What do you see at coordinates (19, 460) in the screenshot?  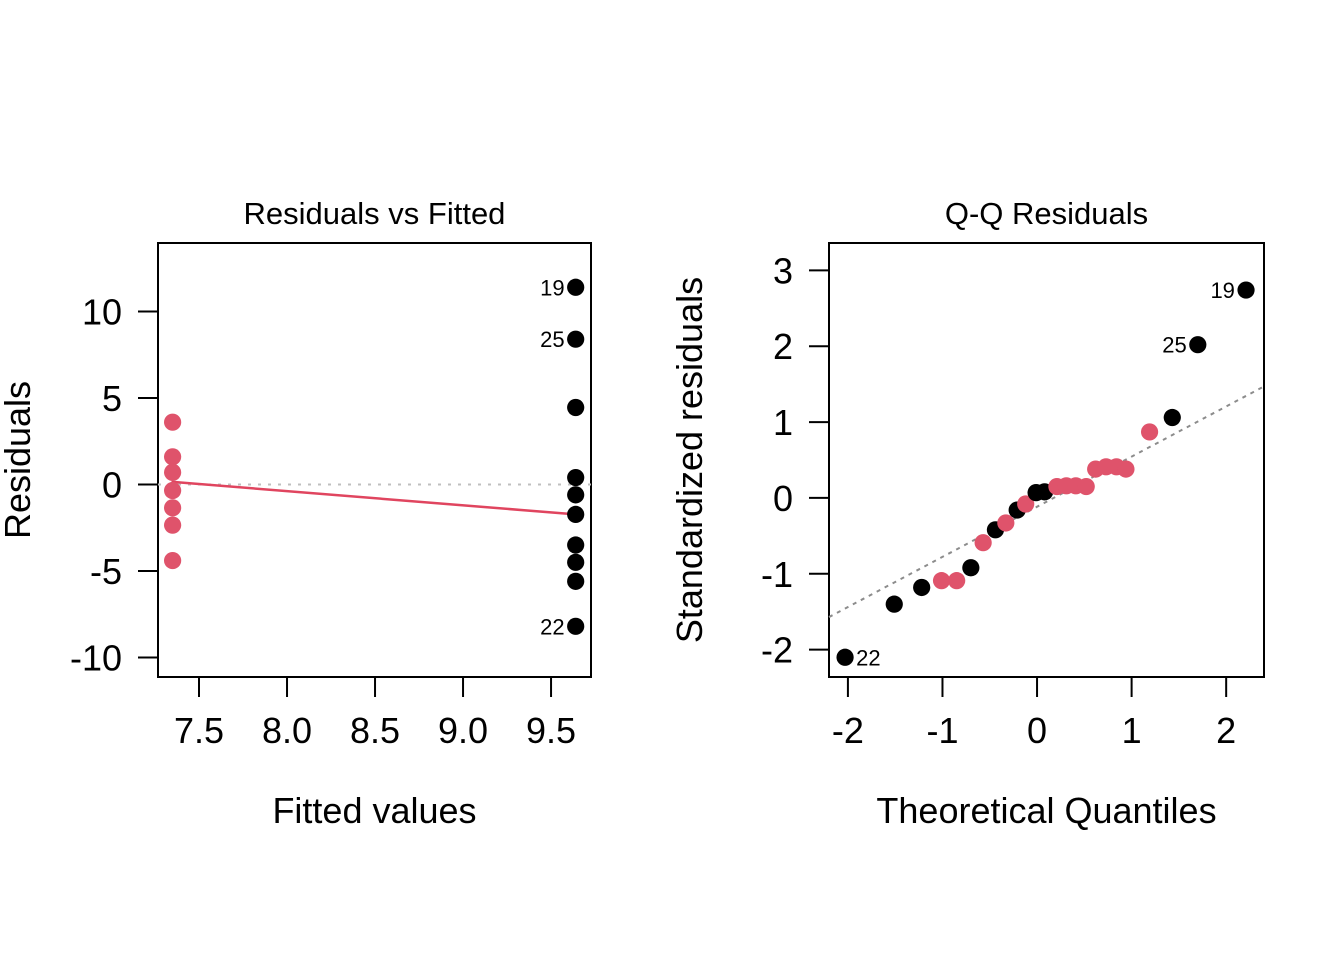 I see `left-plot-ylabel: Residuals` at bounding box center [19, 460].